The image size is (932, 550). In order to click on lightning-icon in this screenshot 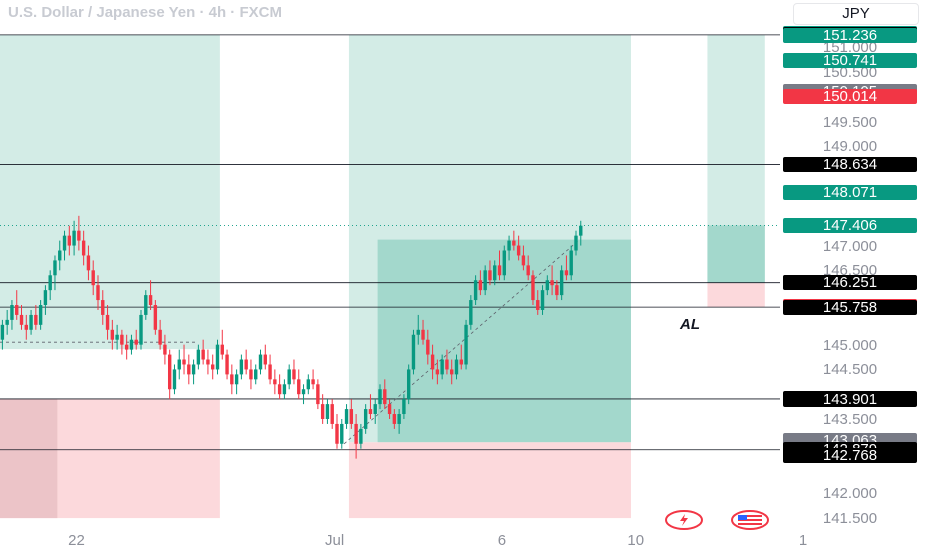, I will do `click(684, 520)`.